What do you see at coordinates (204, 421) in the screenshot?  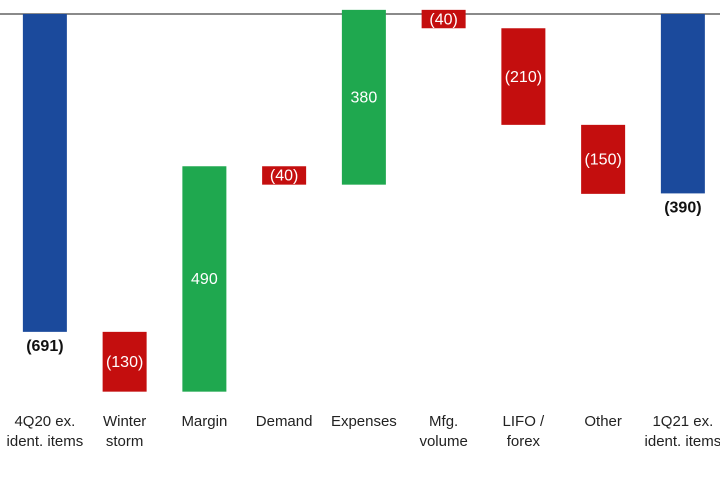 I see `category-label: Margin` at bounding box center [204, 421].